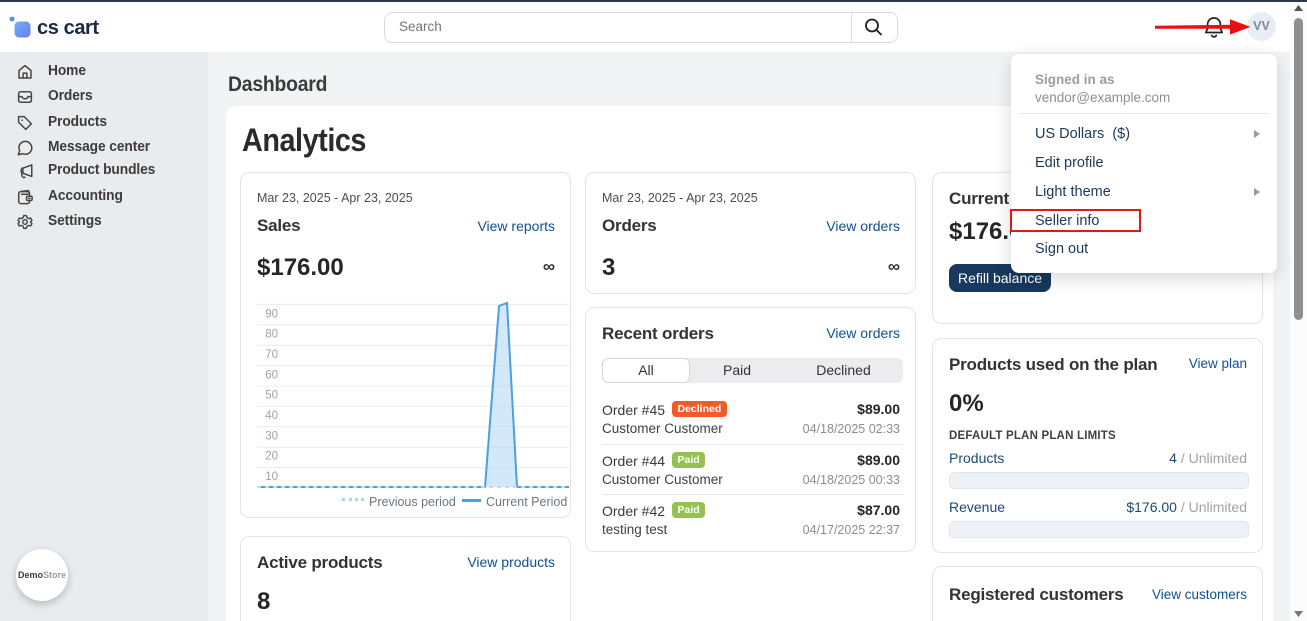 The image size is (1307, 621). I want to click on svg-text: 20, so click(271, 457).